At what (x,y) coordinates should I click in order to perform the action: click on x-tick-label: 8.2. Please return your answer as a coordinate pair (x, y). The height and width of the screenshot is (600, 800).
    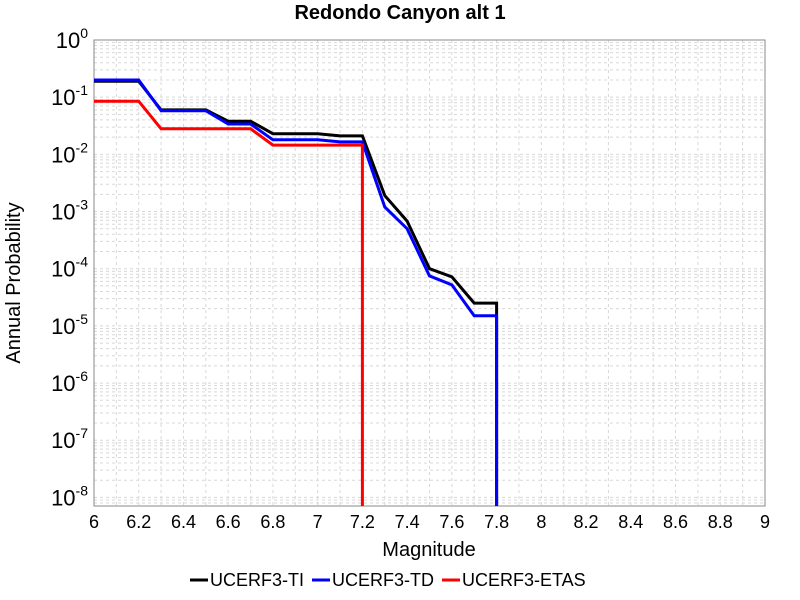
    Looking at the image, I should click on (586, 522).